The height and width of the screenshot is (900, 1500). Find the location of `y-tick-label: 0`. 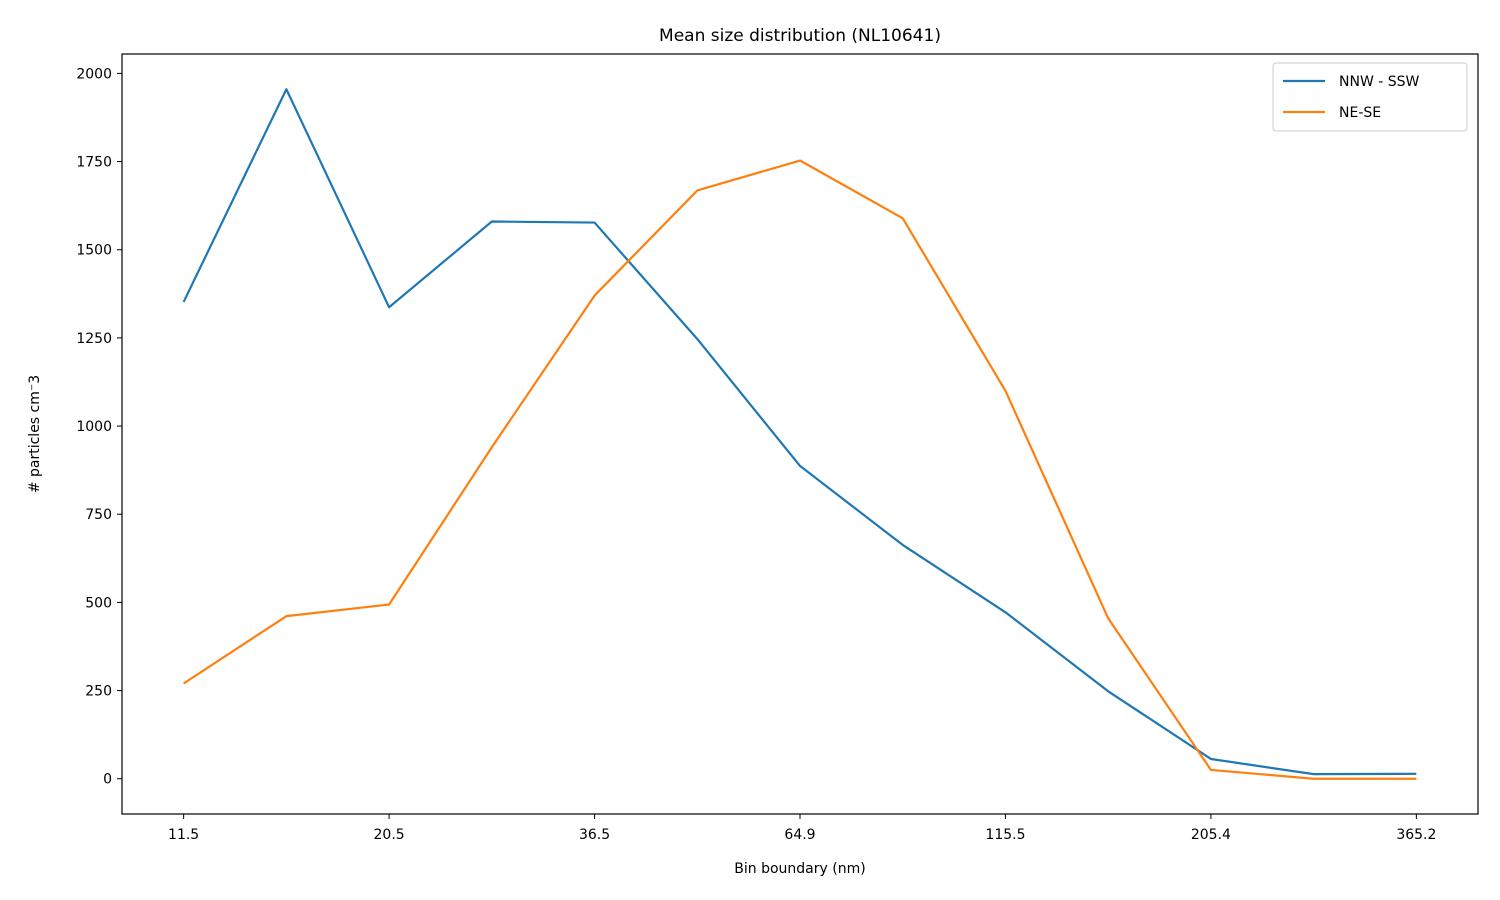

y-tick-label: 0 is located at coordinates (107, 780).